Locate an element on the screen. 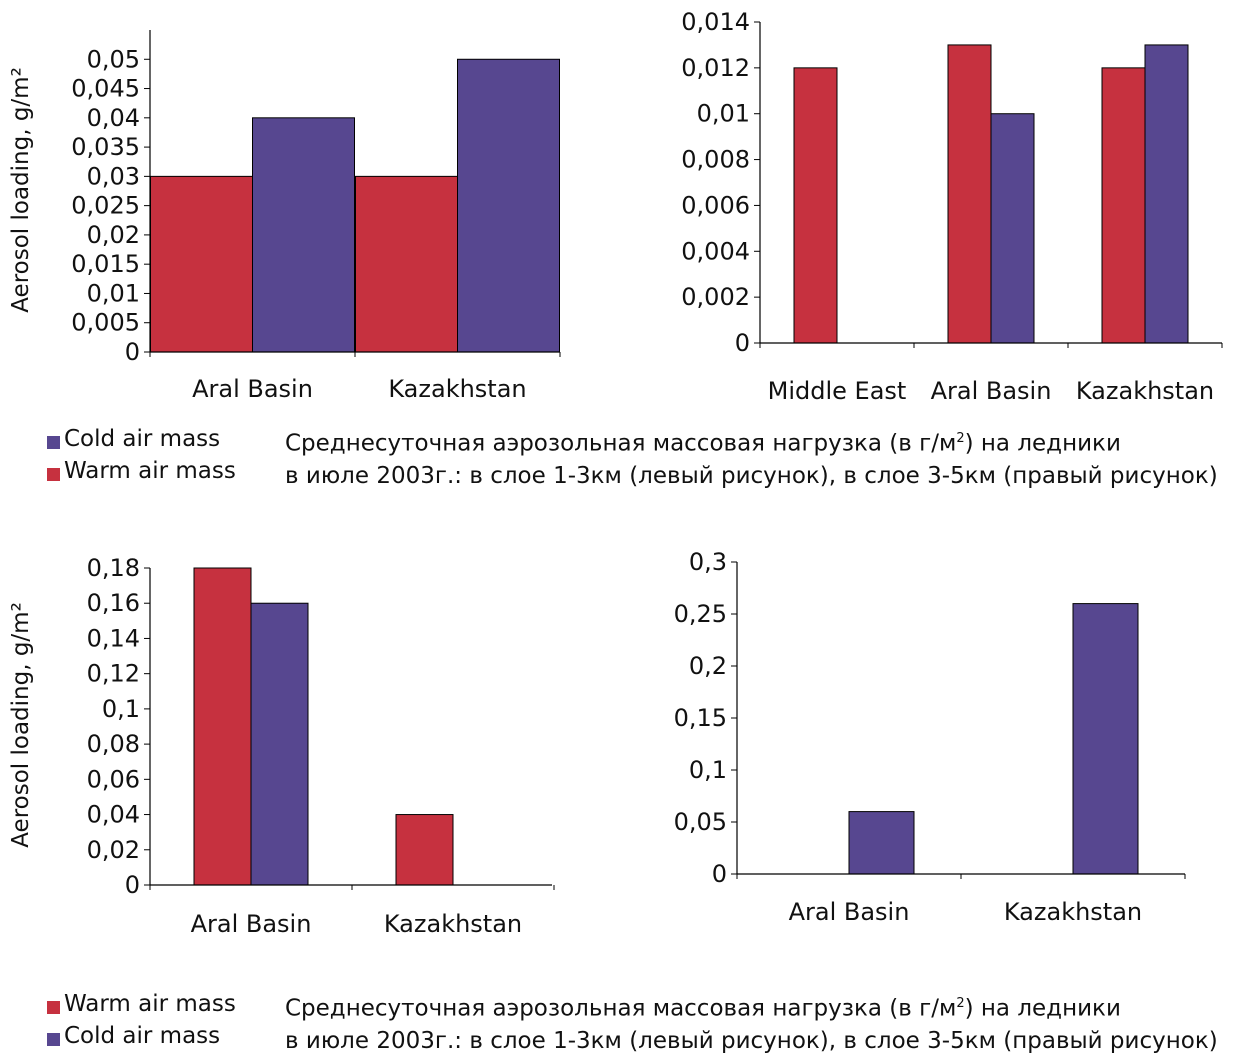 This screenshot has height=1061, width=1257. y-tick-label: 0,3 is located at coordinates (708, 562).